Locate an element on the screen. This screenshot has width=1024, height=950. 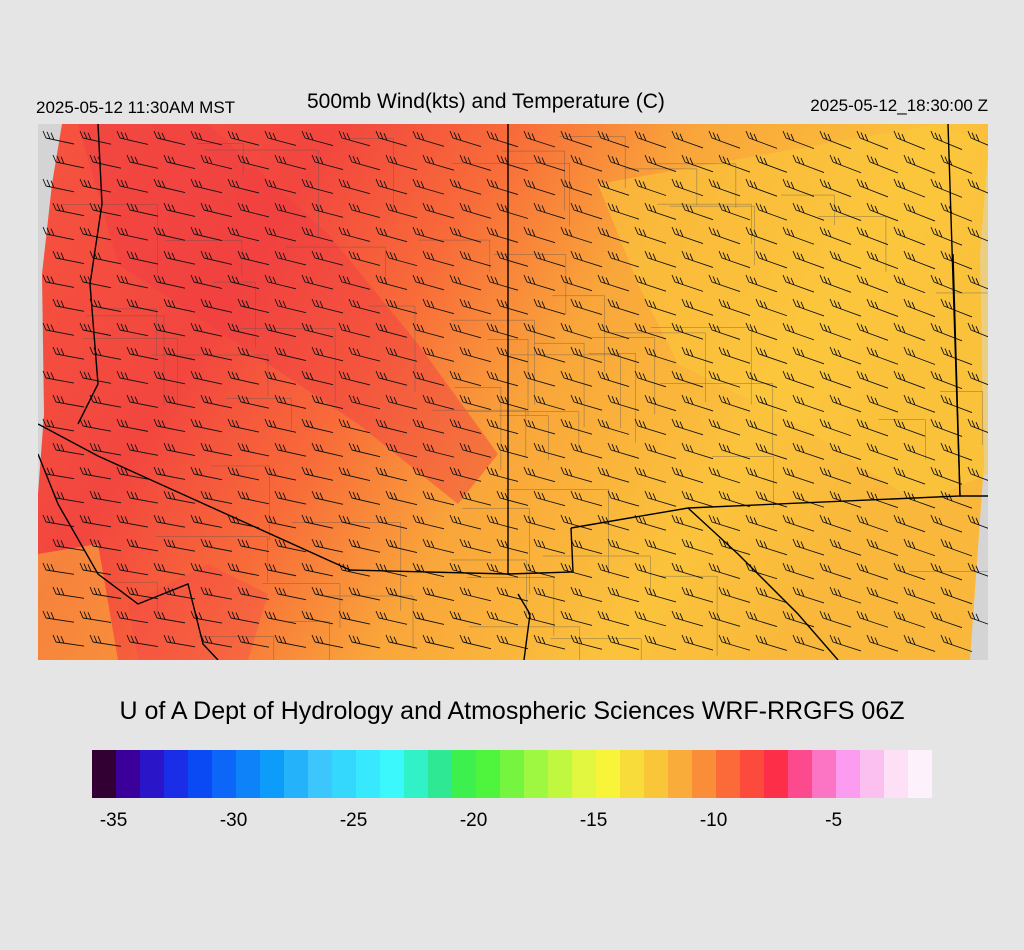
local-time: 2025-05-12 11:30AM MST is located at coordinates (136, 107).